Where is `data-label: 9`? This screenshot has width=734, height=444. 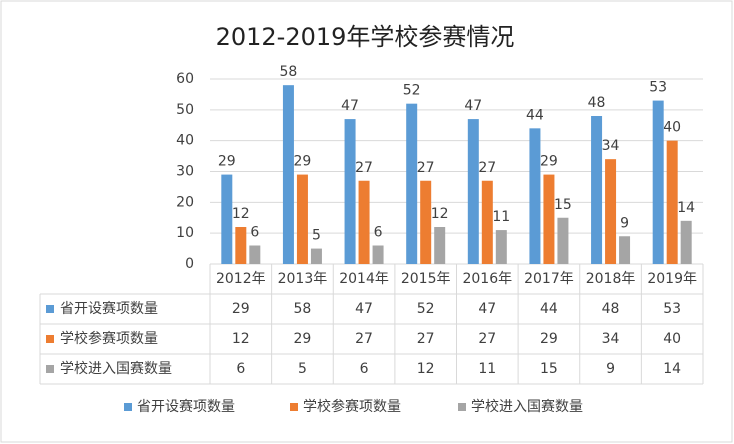 data-label: 9 is located at coordinates (624, 223).